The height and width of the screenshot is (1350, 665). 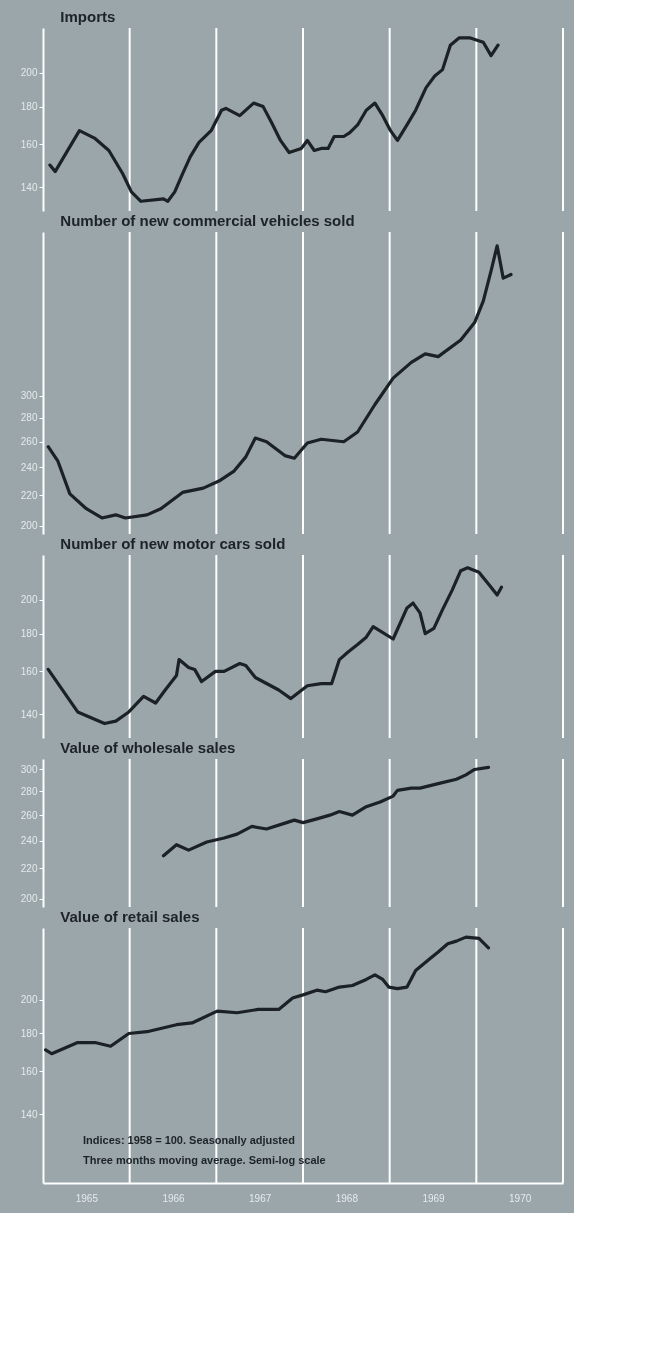 I want to click on chart-title: Value of wholesale sales, so click(x=148, y=747).